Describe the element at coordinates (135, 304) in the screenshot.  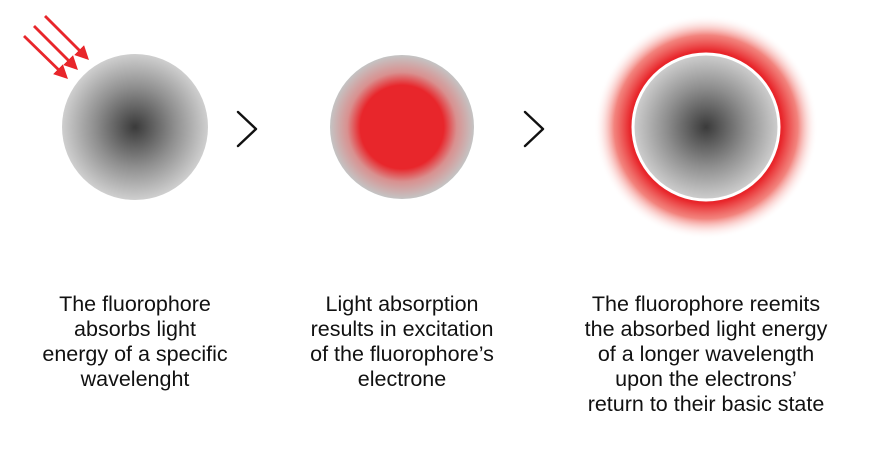
I see `caption-line: The fluorophore` at that location.